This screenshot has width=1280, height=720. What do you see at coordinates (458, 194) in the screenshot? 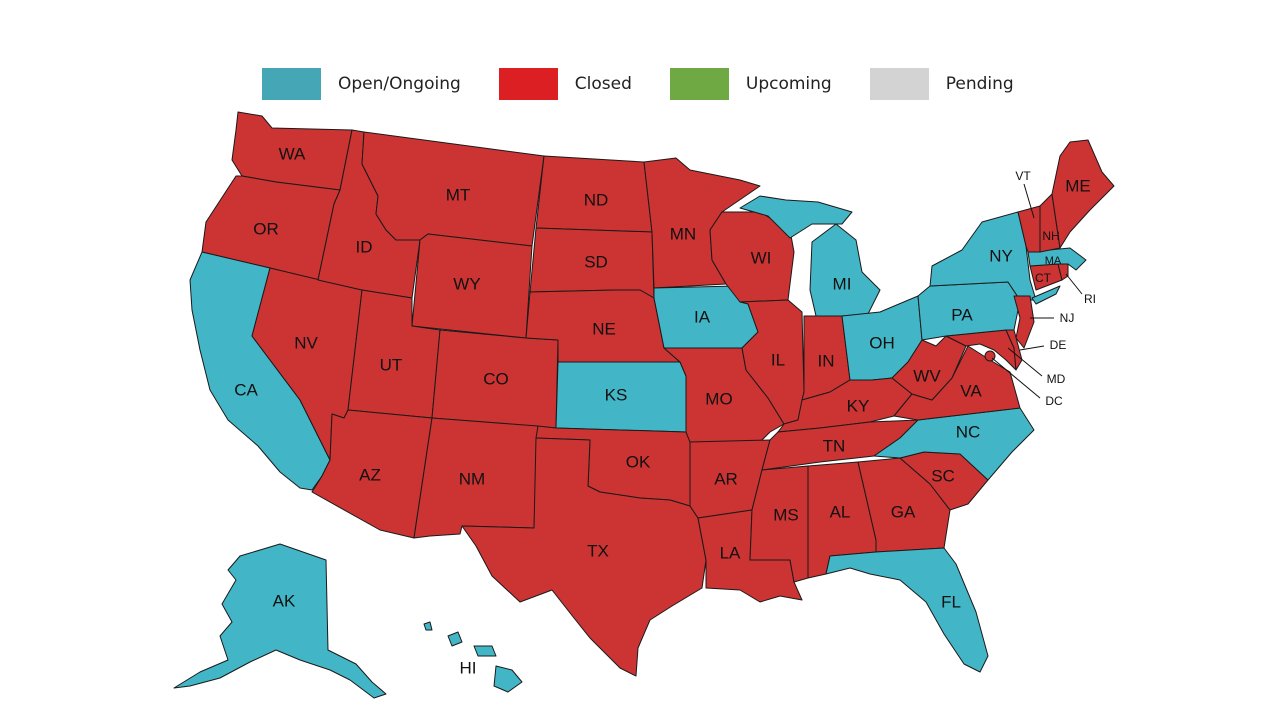
I see `state-label-mt: MT` at bounding box center [458, 194].